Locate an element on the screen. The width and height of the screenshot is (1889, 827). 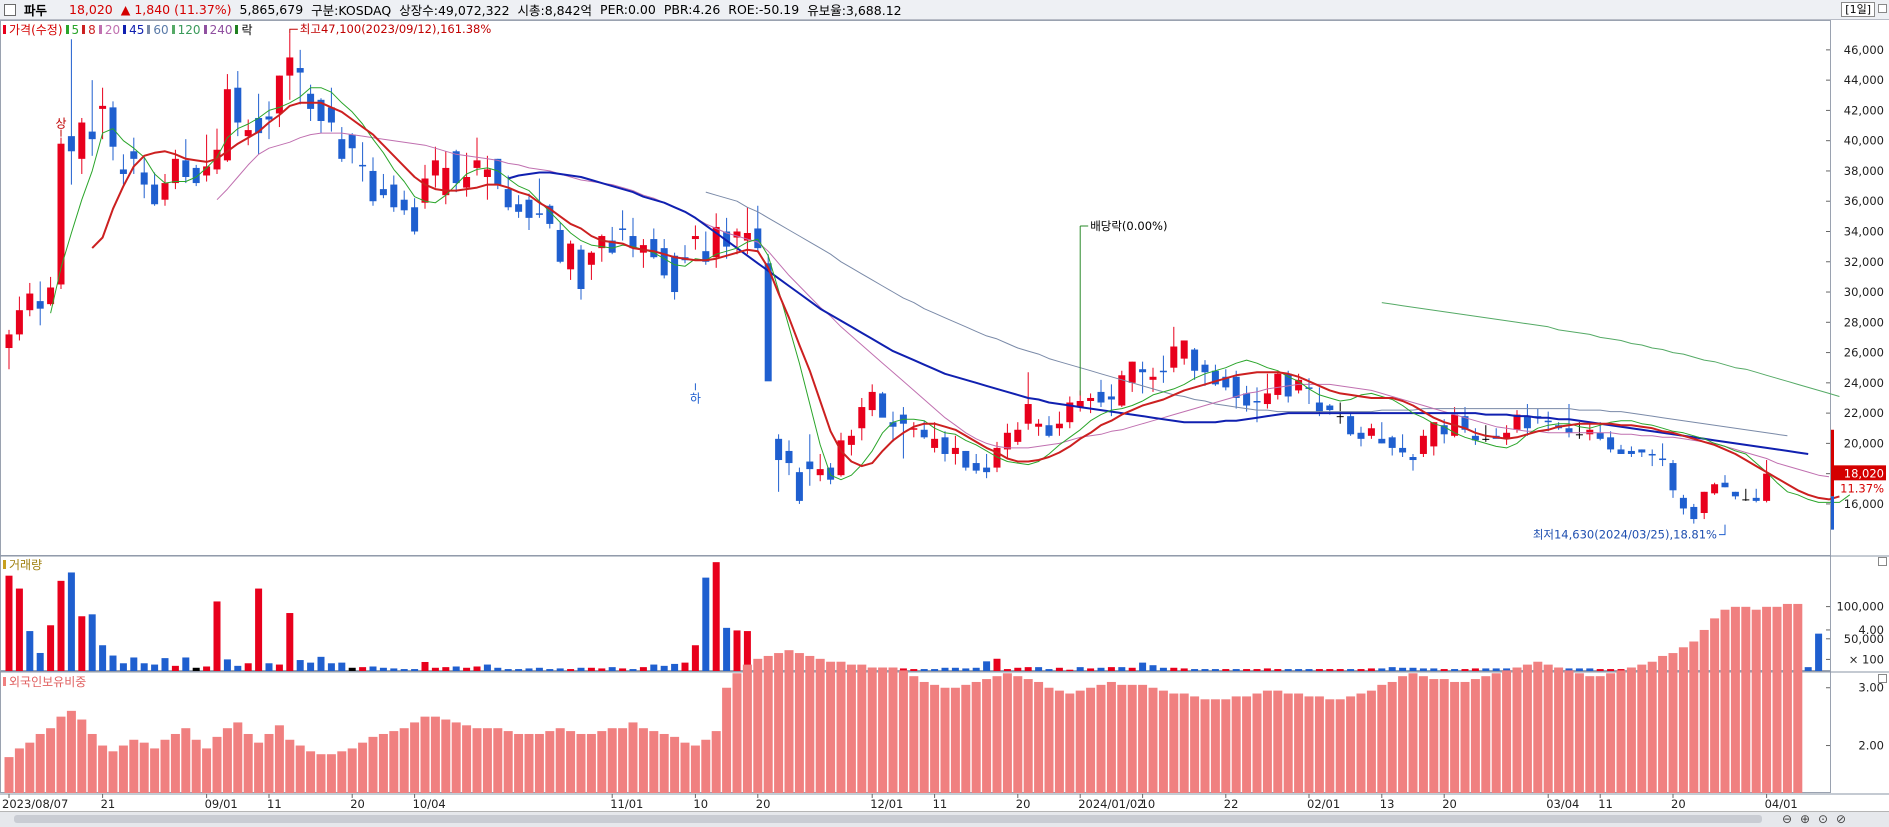
legend-volume: 거래량 is located at coordinates (26, 565).